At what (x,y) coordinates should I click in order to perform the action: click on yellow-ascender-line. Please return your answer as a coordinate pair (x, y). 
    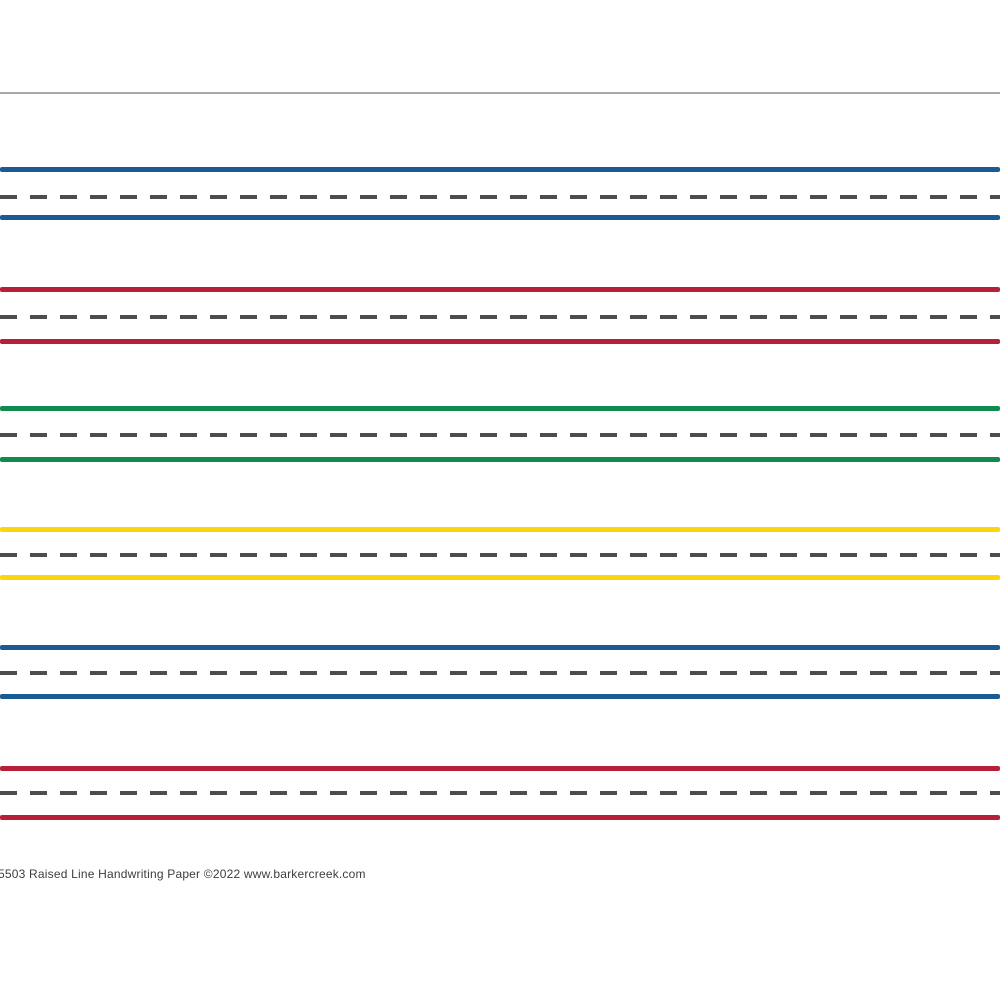
    Looking at the image, I should click on (500, 529).